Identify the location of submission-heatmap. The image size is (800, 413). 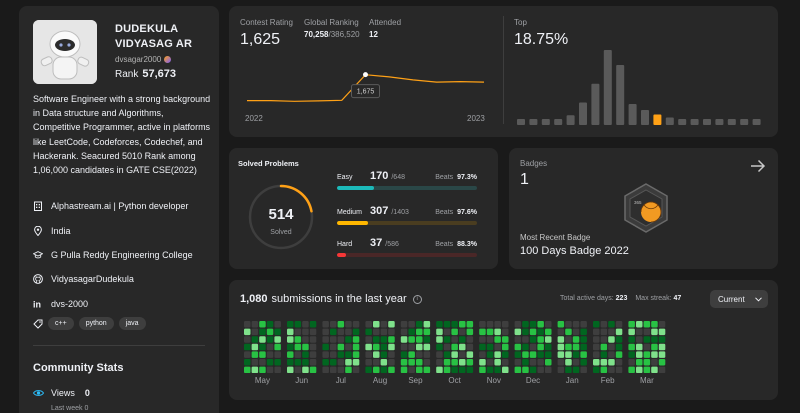
(504, 347).